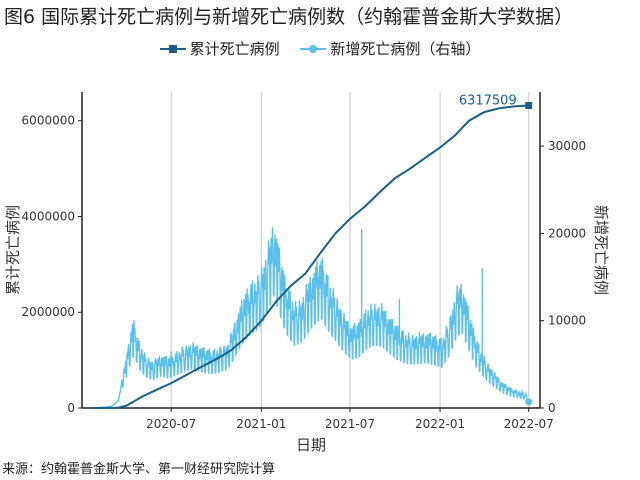 Image resolution: width=640 pixels, height=480 pixels. I want to click on y-left-tick-label-1: 2000000, so click(48, 312).